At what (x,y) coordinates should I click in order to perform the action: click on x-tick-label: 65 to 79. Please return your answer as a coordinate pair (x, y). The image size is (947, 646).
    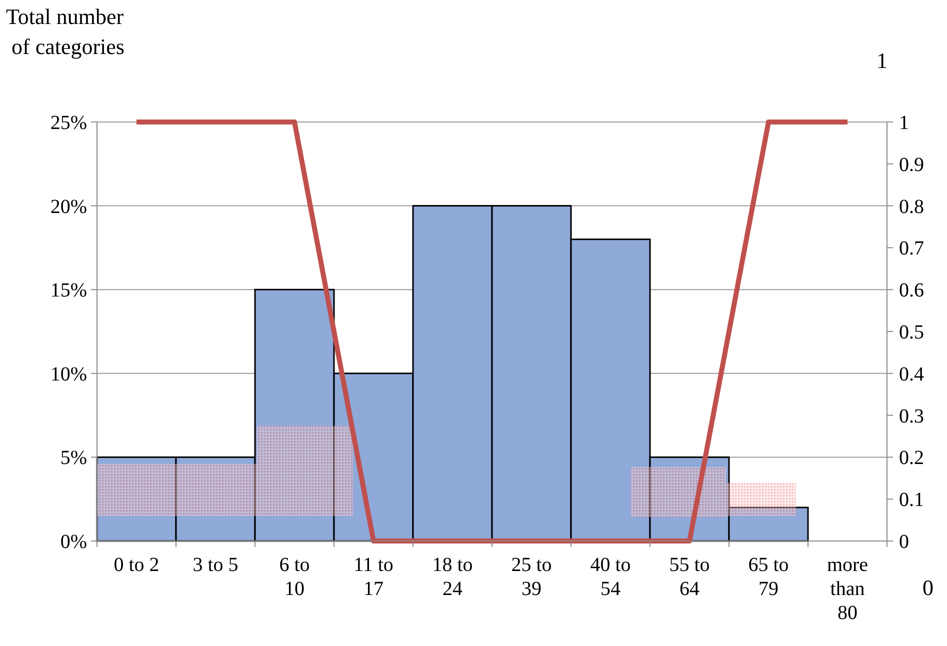
    Looking at the image, I should click on (768, 577).